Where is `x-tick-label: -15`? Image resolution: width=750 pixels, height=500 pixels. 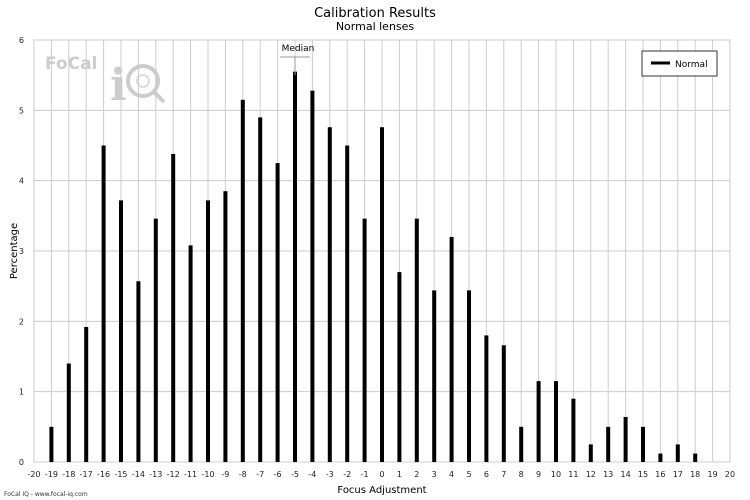 x-tick-label: -15 is located at coordinates (120, 474).